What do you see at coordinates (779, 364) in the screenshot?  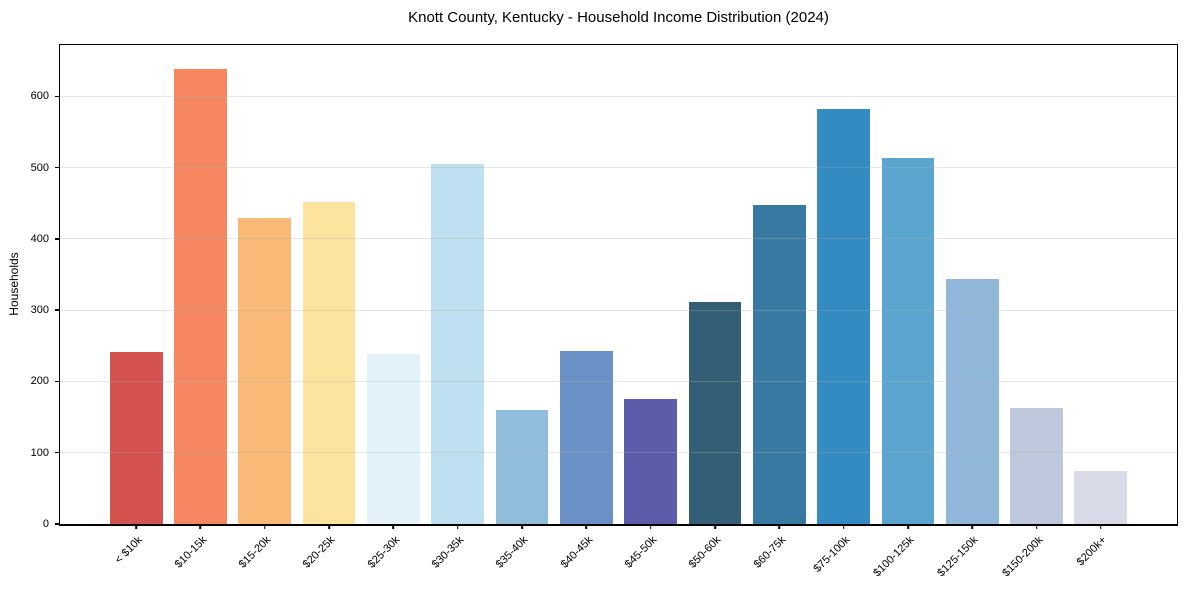 I see `bar-60-75k` at bounding box center [779, 364].